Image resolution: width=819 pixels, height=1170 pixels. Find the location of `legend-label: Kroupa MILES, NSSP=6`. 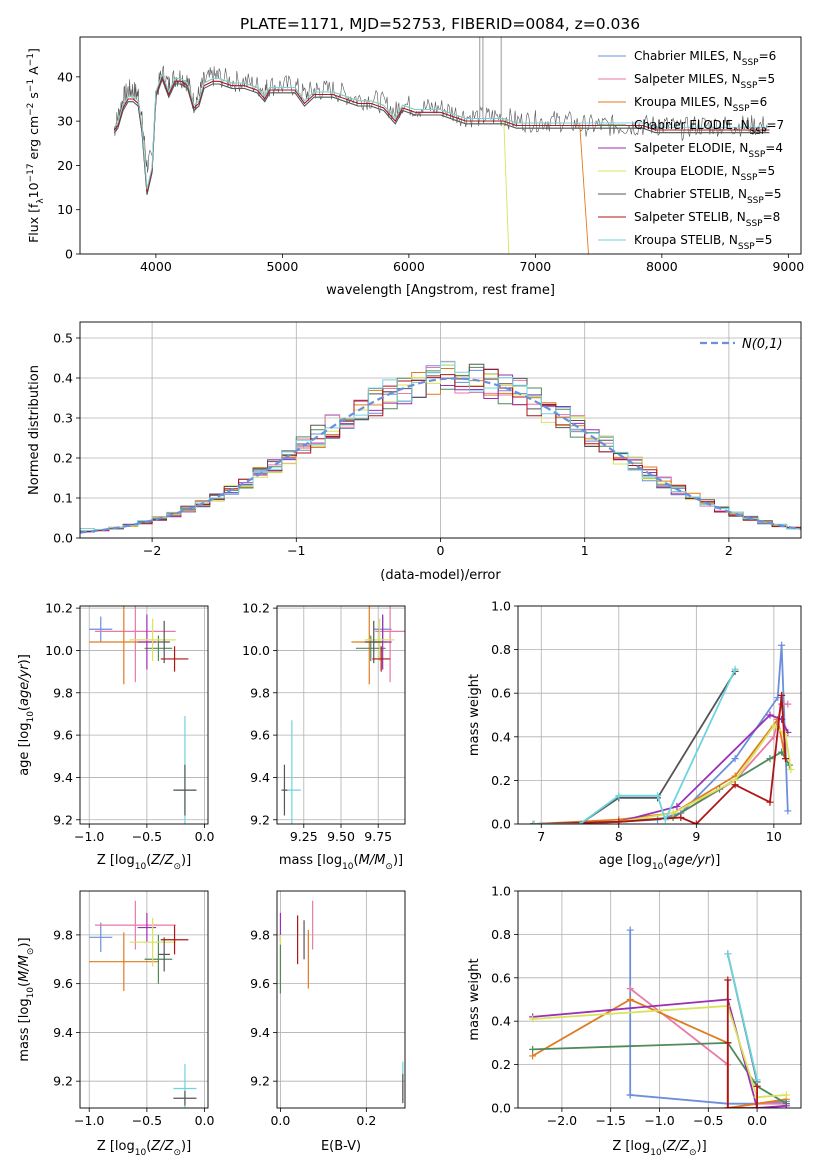

legend-label: Kroupa MILES, NSSP=6 is located at coordinates (700, 104).